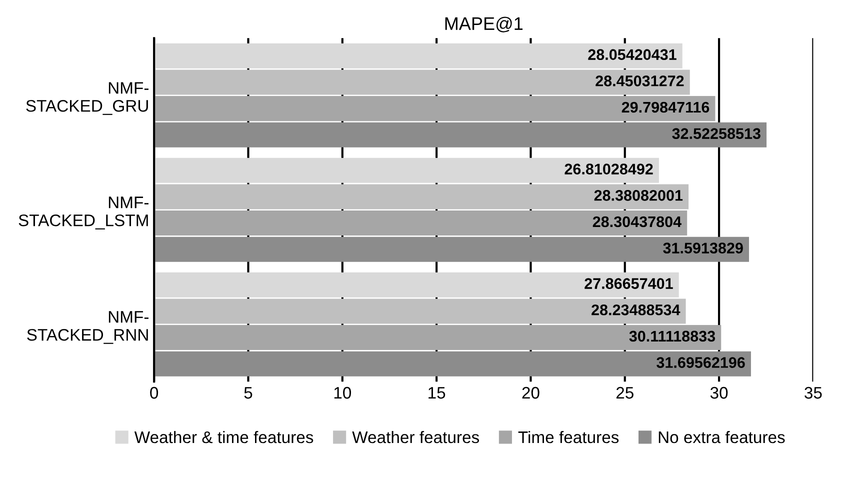 The width and height of the screenshot is (856, 477). What do you see at coordinates (87, 327) in the screenshot?
I see `y-tick-label: NMF-STACKED_RNN` at bounding box center [87, 327].